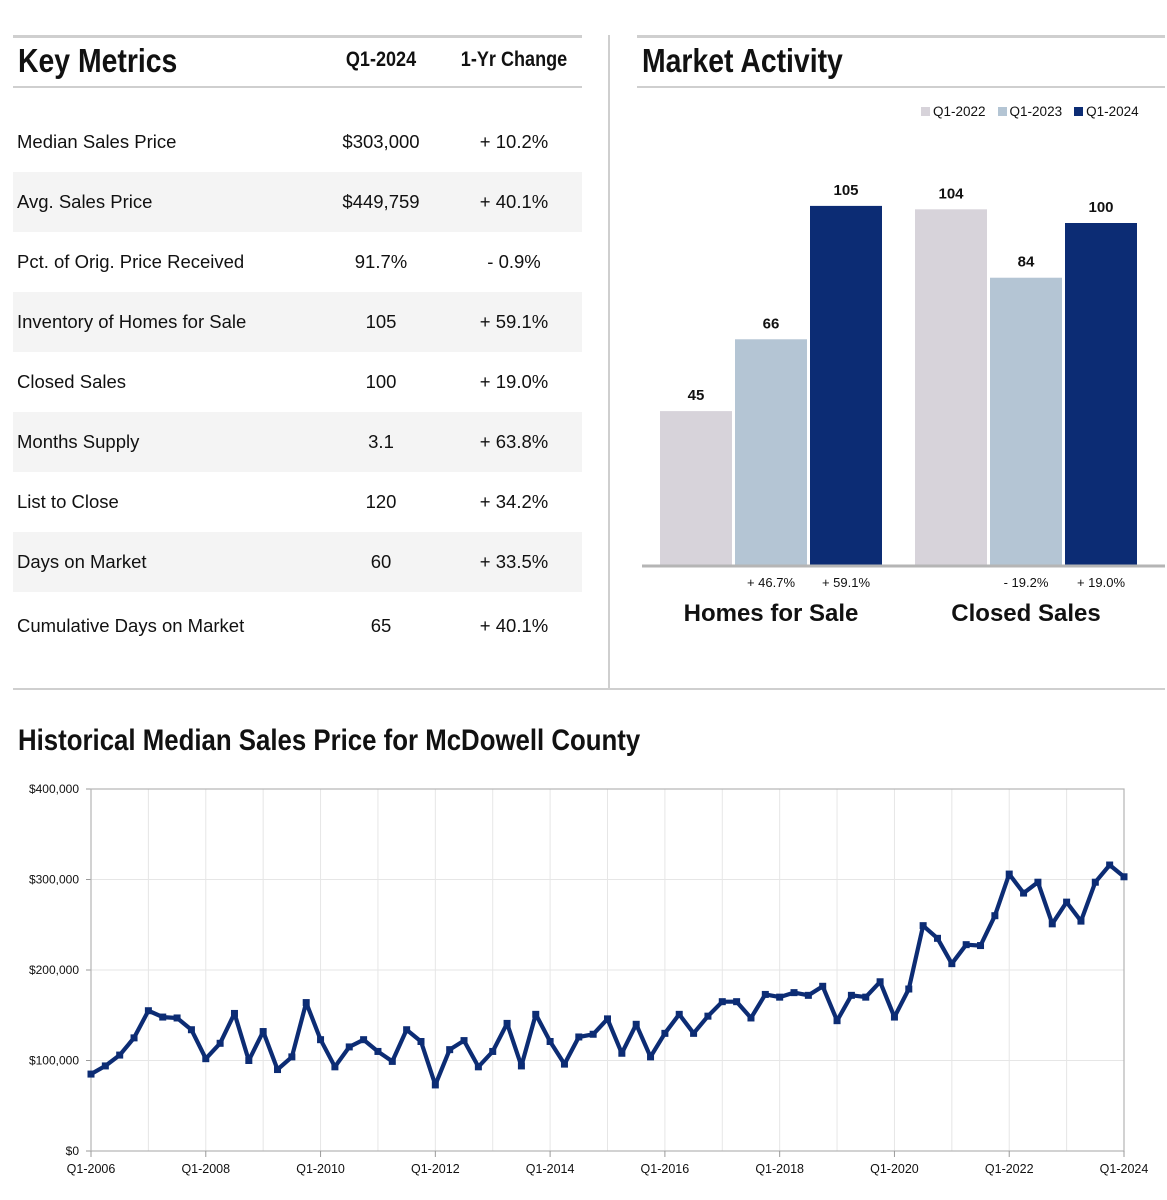 The image size is (1167, 1200). What do you see at coordinates (78, 441) in the screenshot?
I see `metric-label: Months Supply` at bounding box center [78, 441].